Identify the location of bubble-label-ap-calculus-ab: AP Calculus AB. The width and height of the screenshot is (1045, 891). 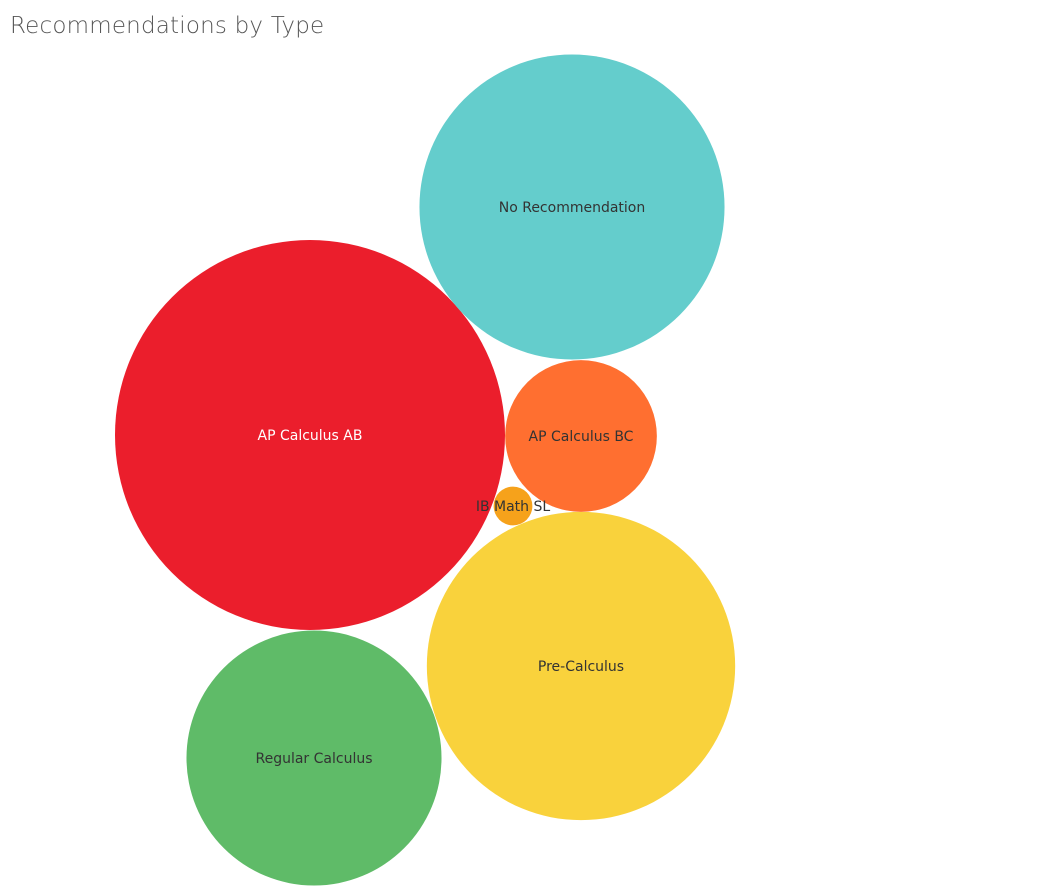
(310, 436).